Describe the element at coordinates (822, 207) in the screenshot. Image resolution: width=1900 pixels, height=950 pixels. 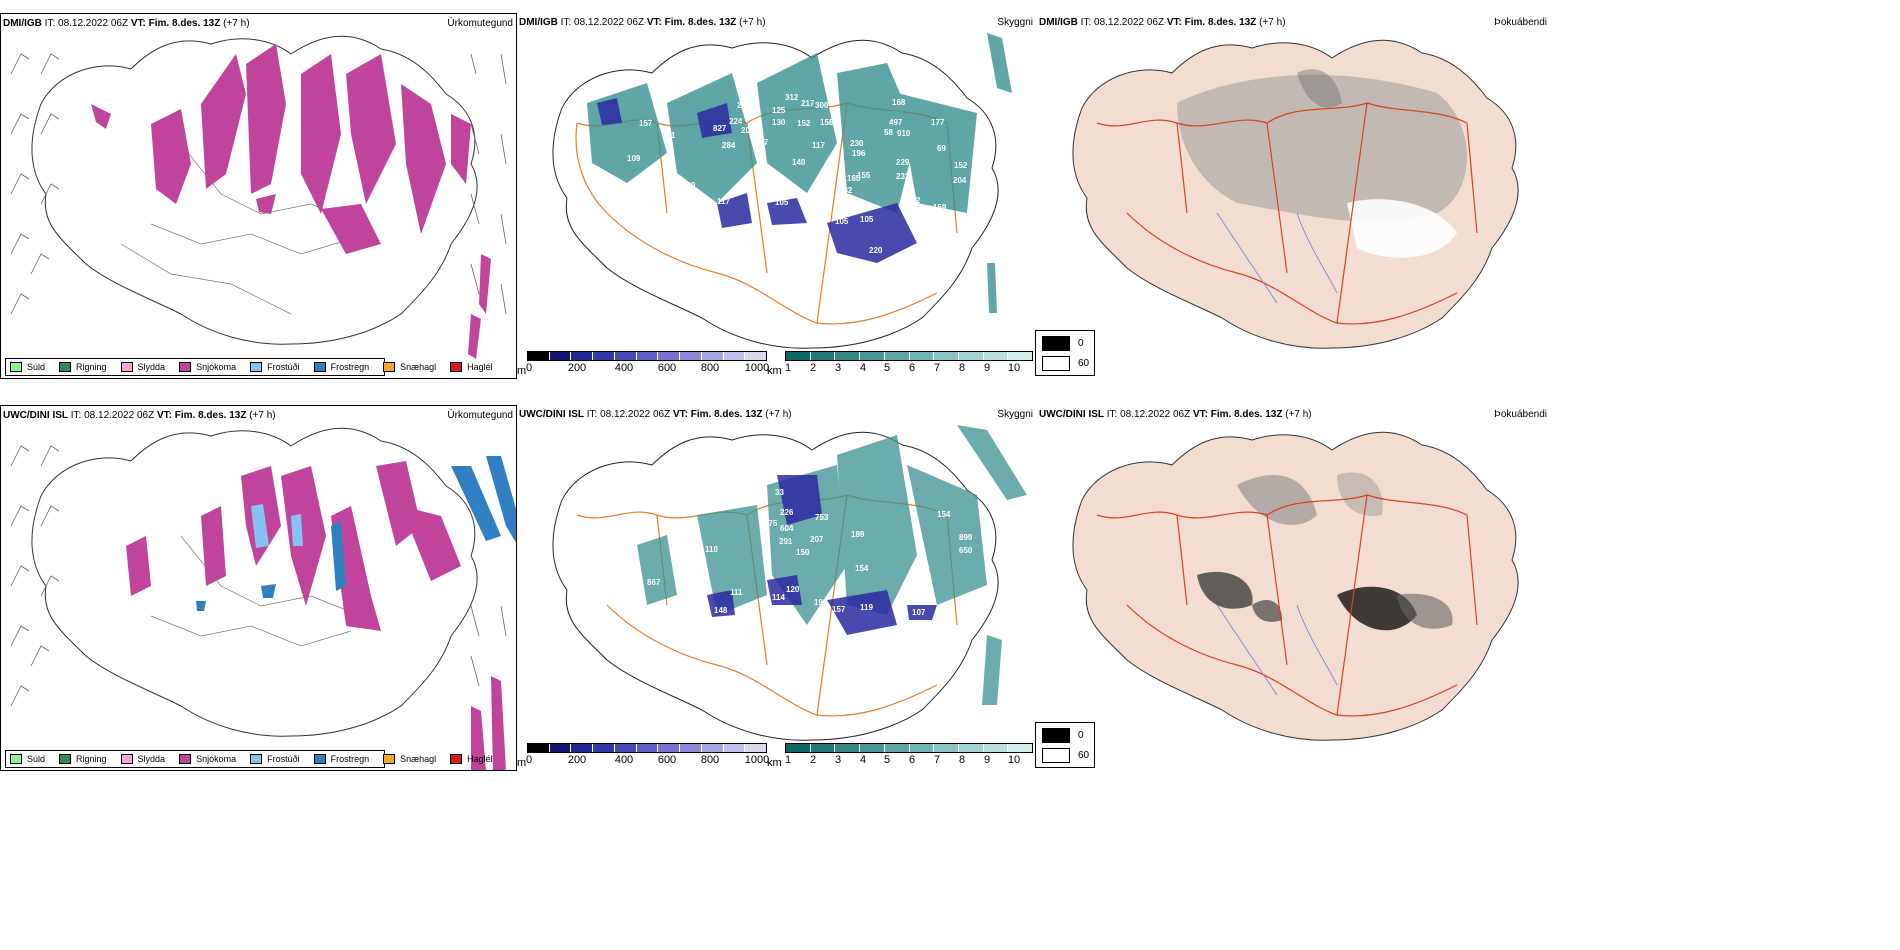
I see `cloud-label: 121` at that location.